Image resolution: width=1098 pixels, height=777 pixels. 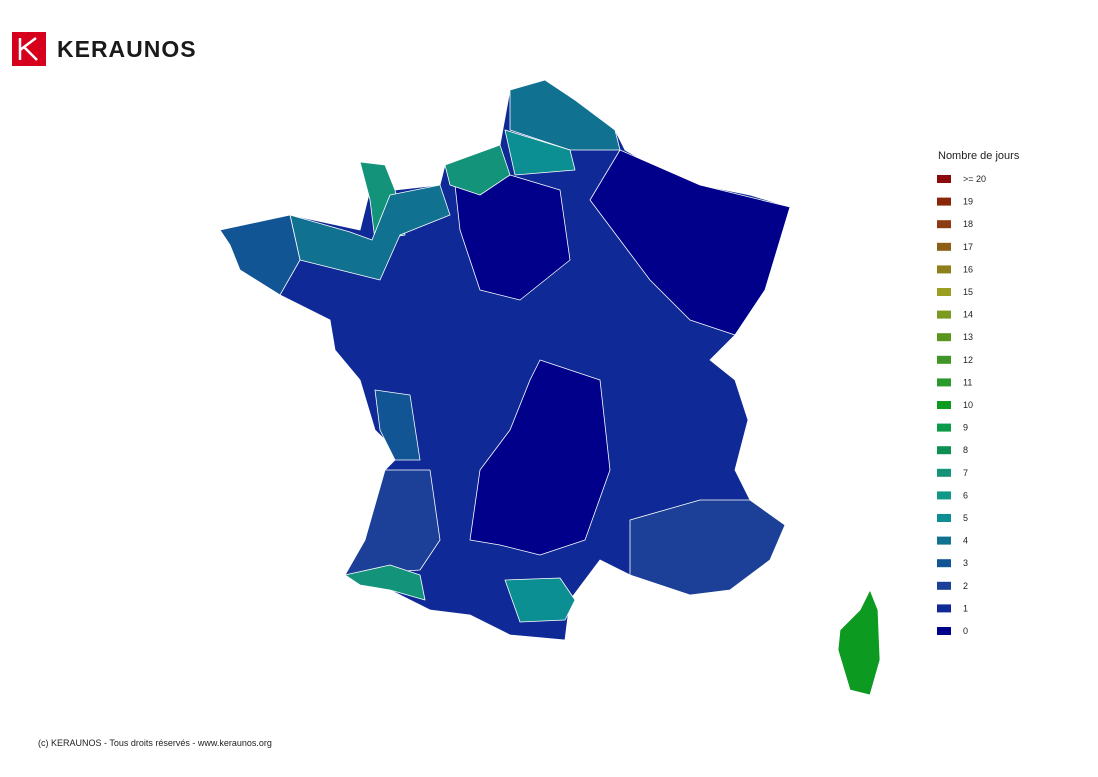 I want to click on legend-label: 0, so click(x=965, y=631).